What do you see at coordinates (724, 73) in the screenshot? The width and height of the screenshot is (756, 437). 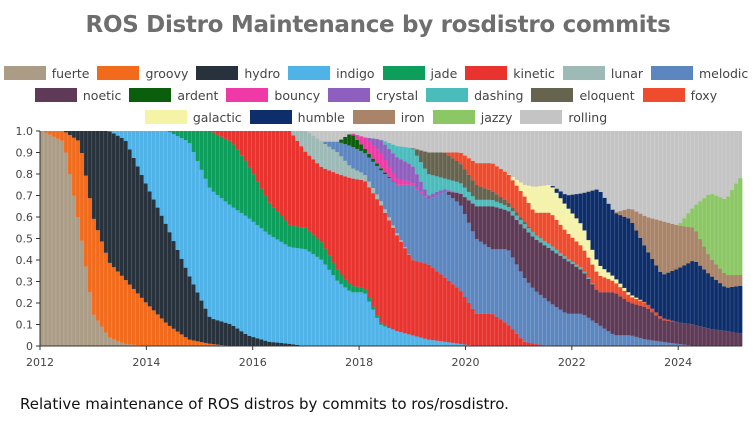 I see `legend-label-melodic: melodic` at bounding box center [724, 73].